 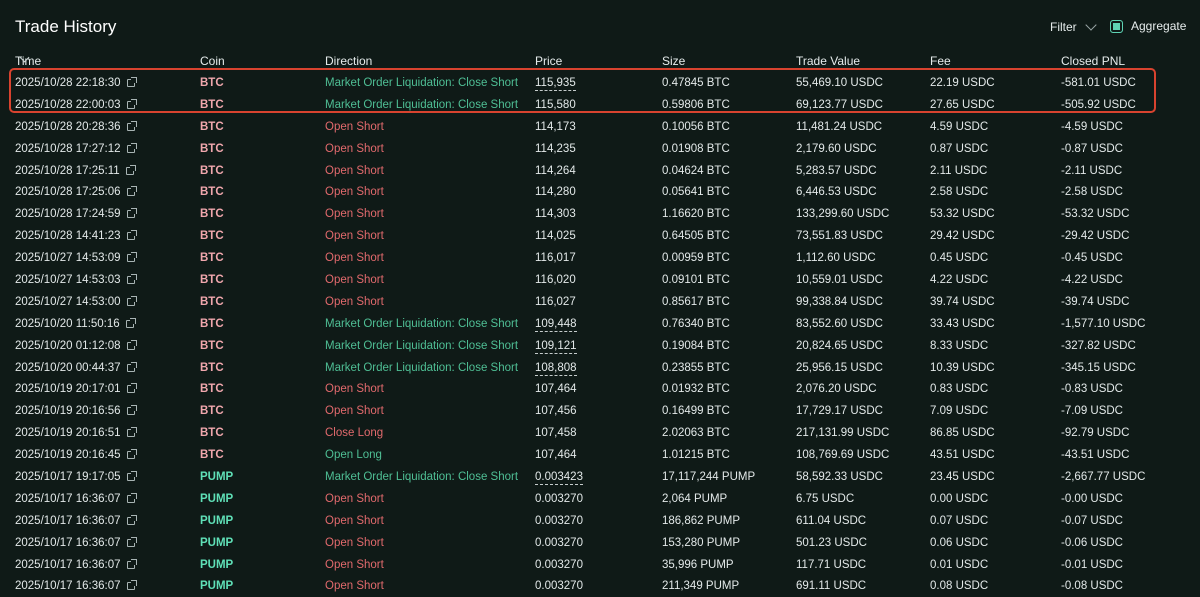 What do you see at coordinates (68, 586) in the screenshot?
I see `time-text: 2025/10/17 16:36:07` at bounding box center [68, 586].